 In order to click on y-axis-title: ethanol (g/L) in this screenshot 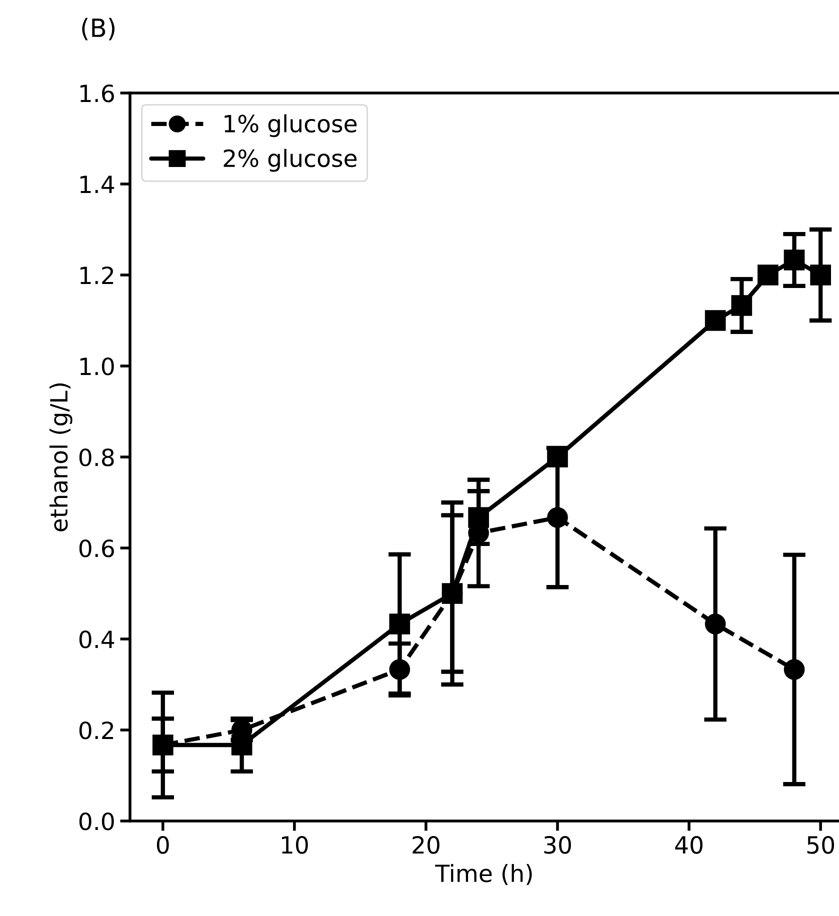, I will do `click(60, 457)`.